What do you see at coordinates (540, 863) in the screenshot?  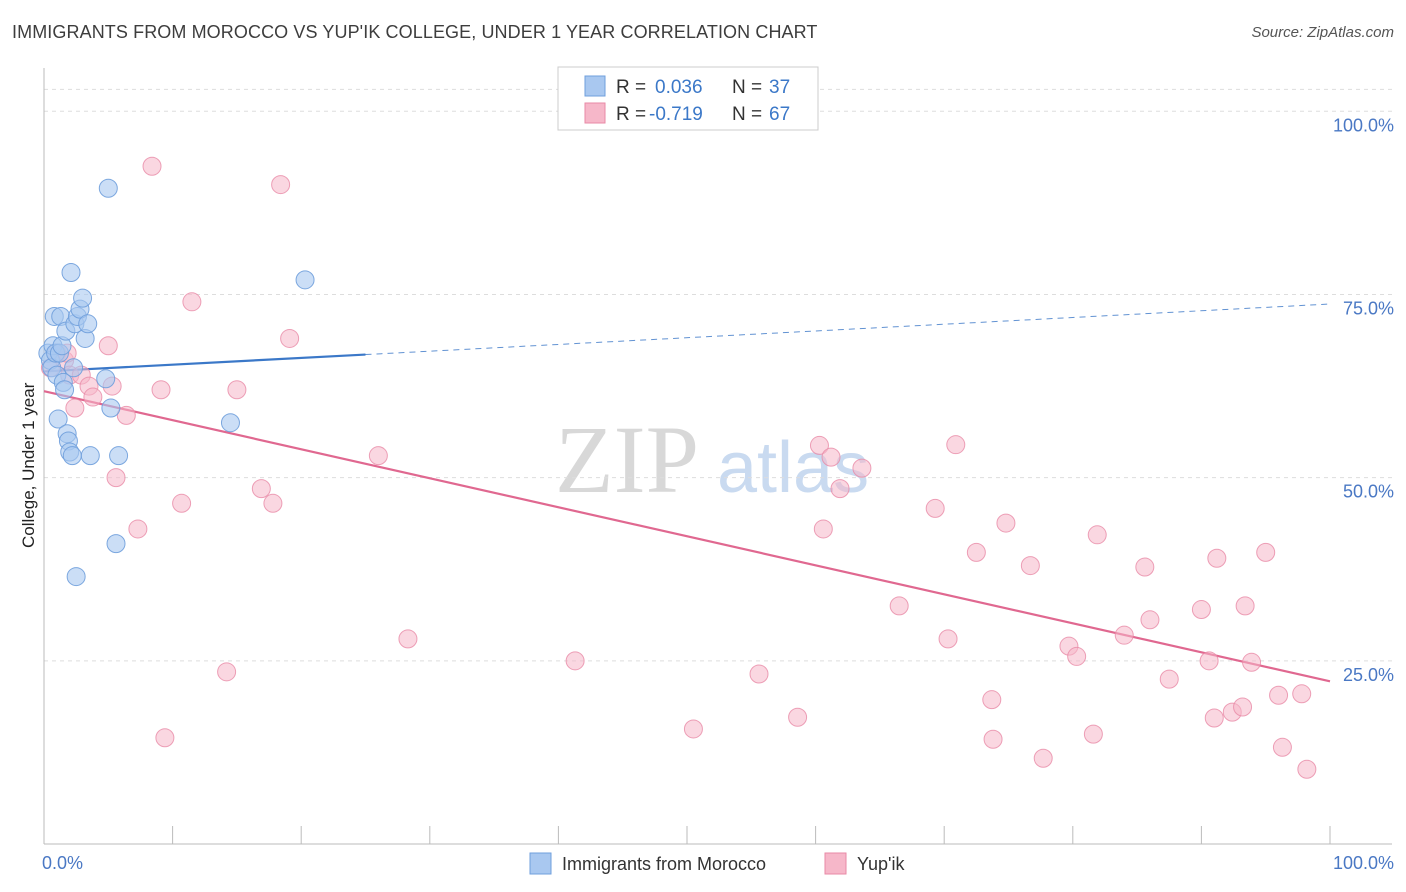 I see `bottom-legend-swatch-morocco` at bounding box center [540, 863].